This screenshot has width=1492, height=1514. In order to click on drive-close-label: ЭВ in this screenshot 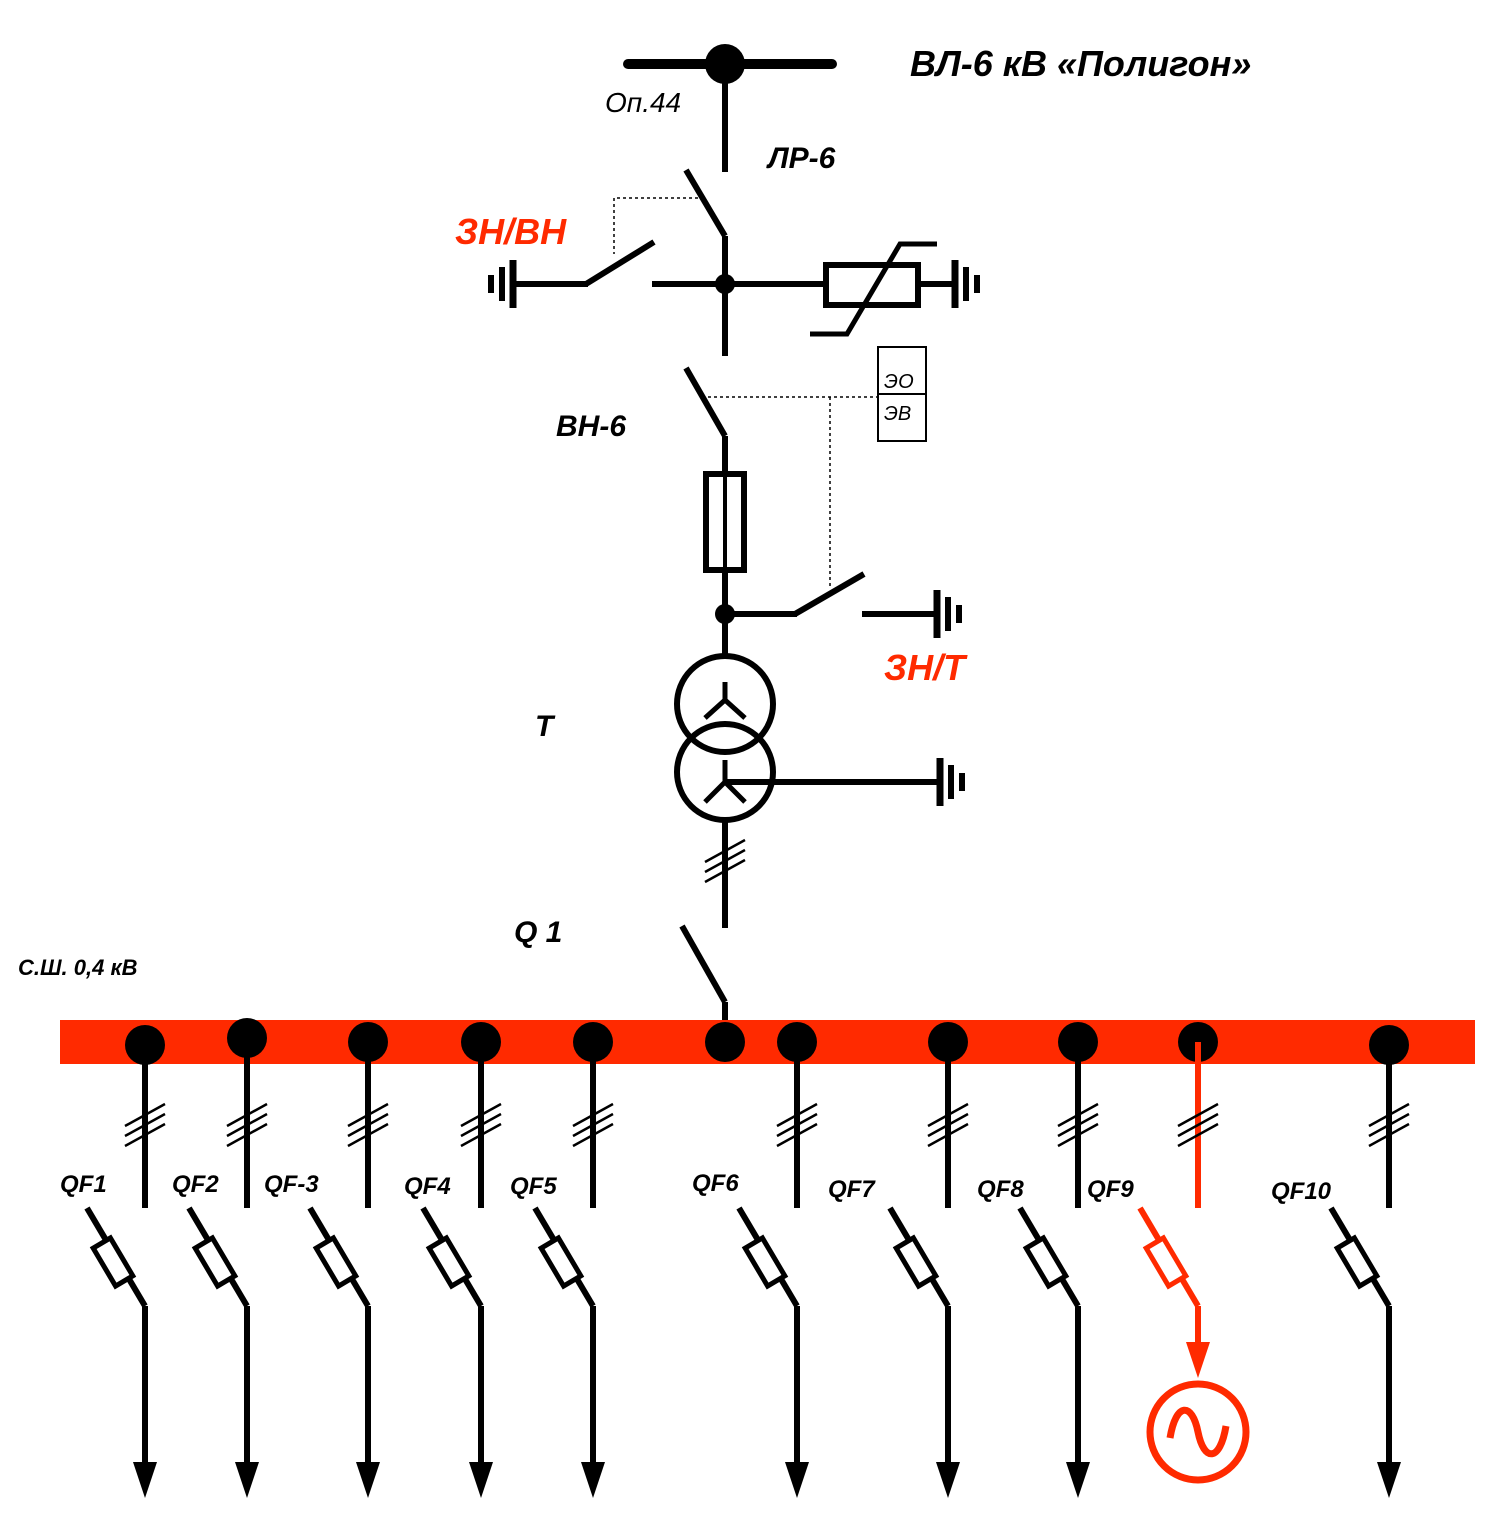, I will do `click(897, 414)`.